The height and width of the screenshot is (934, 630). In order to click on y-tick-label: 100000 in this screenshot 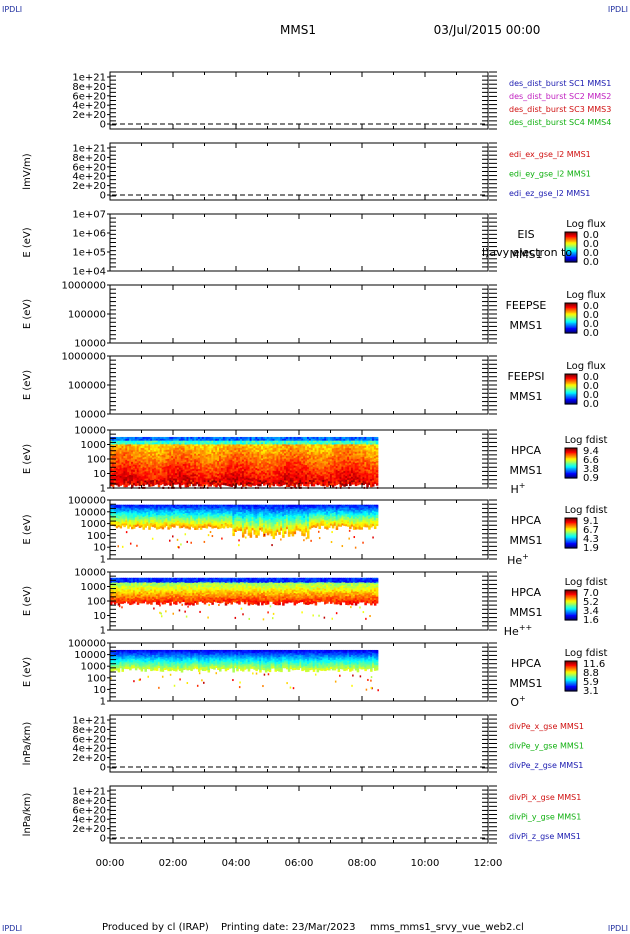, I will do `click(87, 386)`.